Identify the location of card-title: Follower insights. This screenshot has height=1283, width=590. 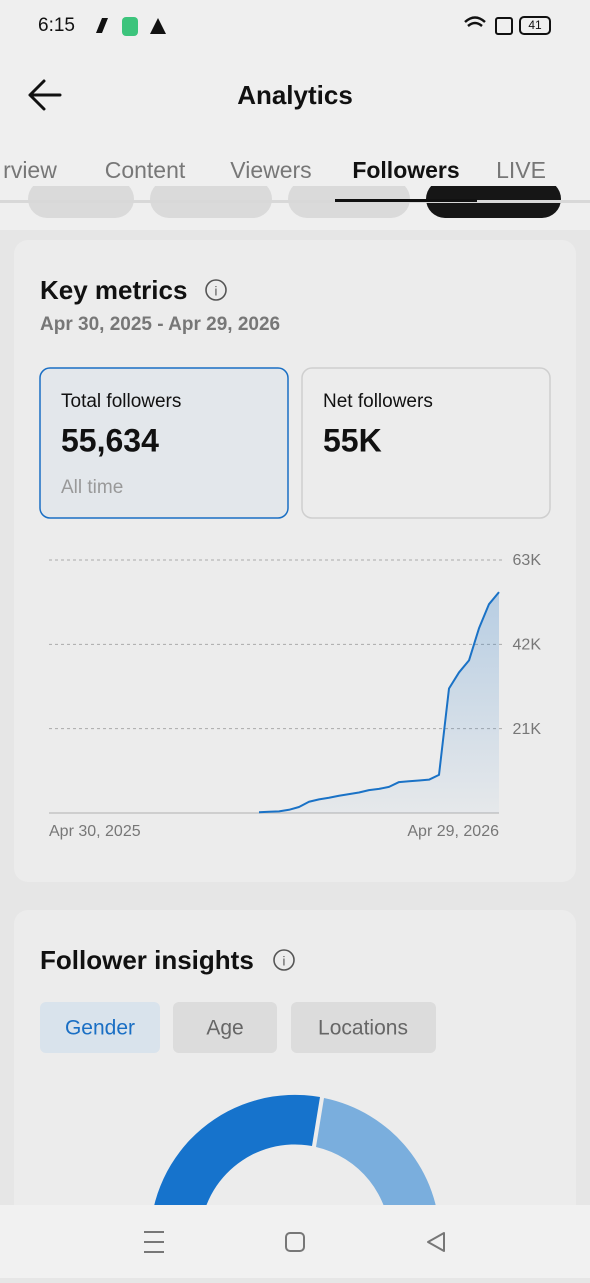
(147, 960).